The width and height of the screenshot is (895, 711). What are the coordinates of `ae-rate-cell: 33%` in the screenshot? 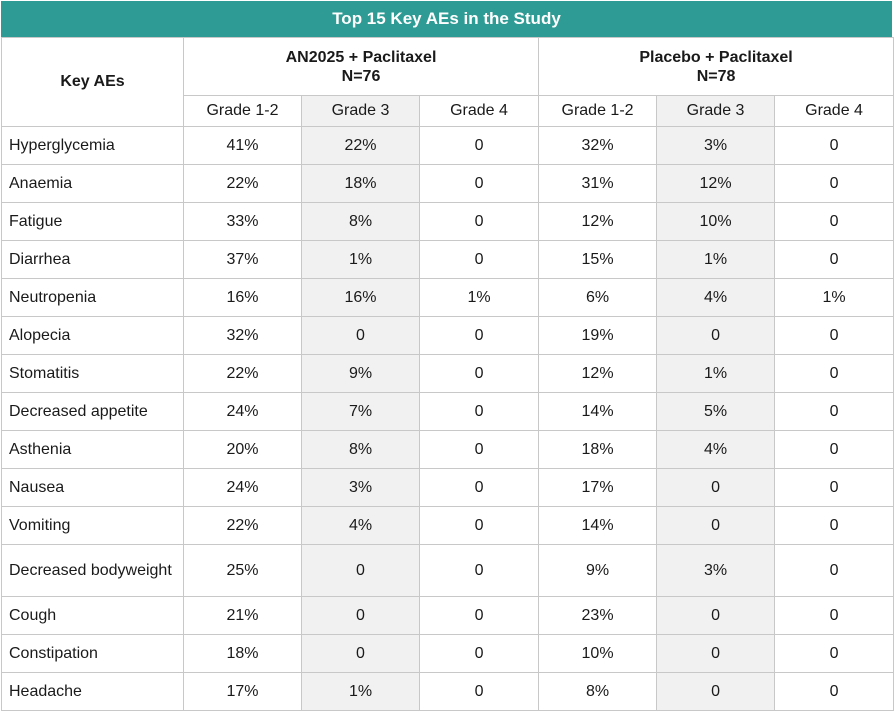 It's located at (242, 221).